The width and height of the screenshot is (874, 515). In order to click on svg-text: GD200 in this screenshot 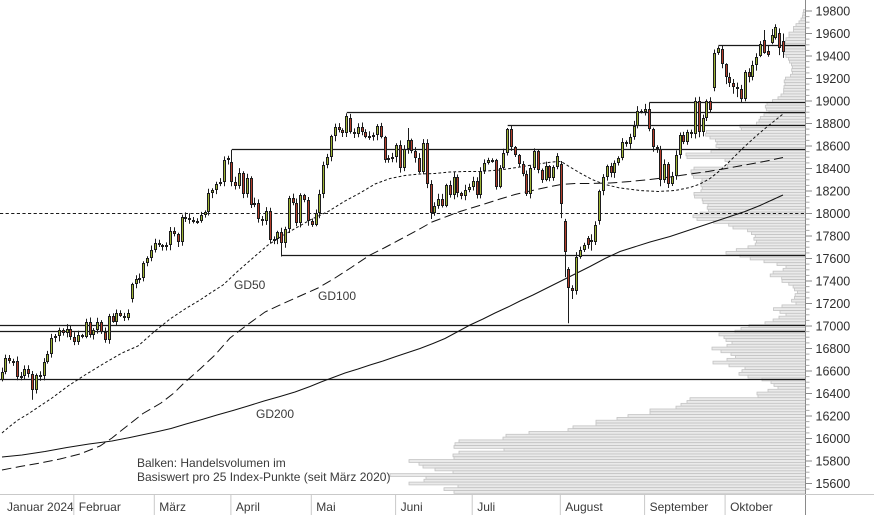, I will do `click(275, 414)`.